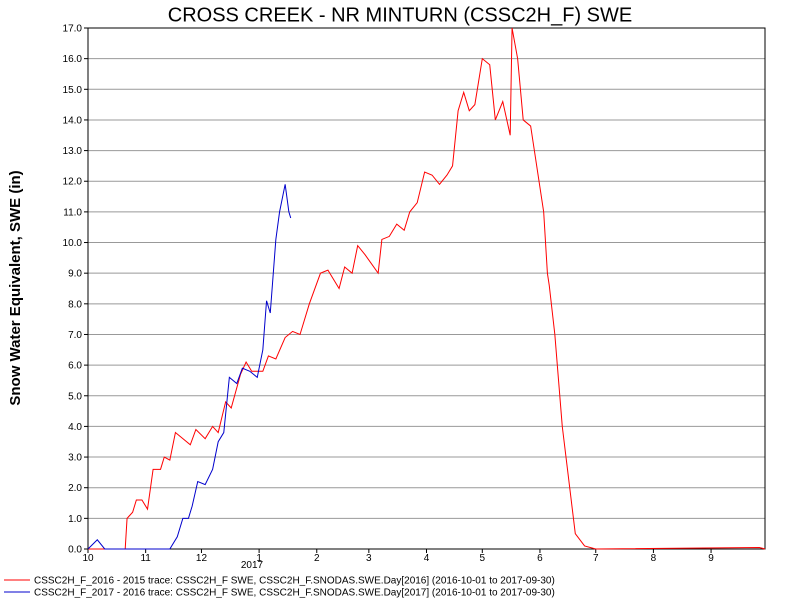  I want to click on y-tick-label: 1.0, so click(75, 519).